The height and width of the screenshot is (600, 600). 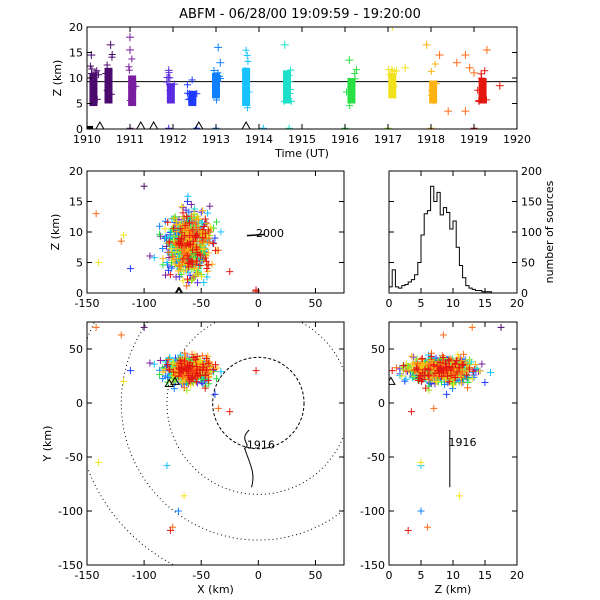 What do you see at coordinates (517, 139) in the screenshot?
I see `x-tick-label: 1920` at bounding box center [517, 139].